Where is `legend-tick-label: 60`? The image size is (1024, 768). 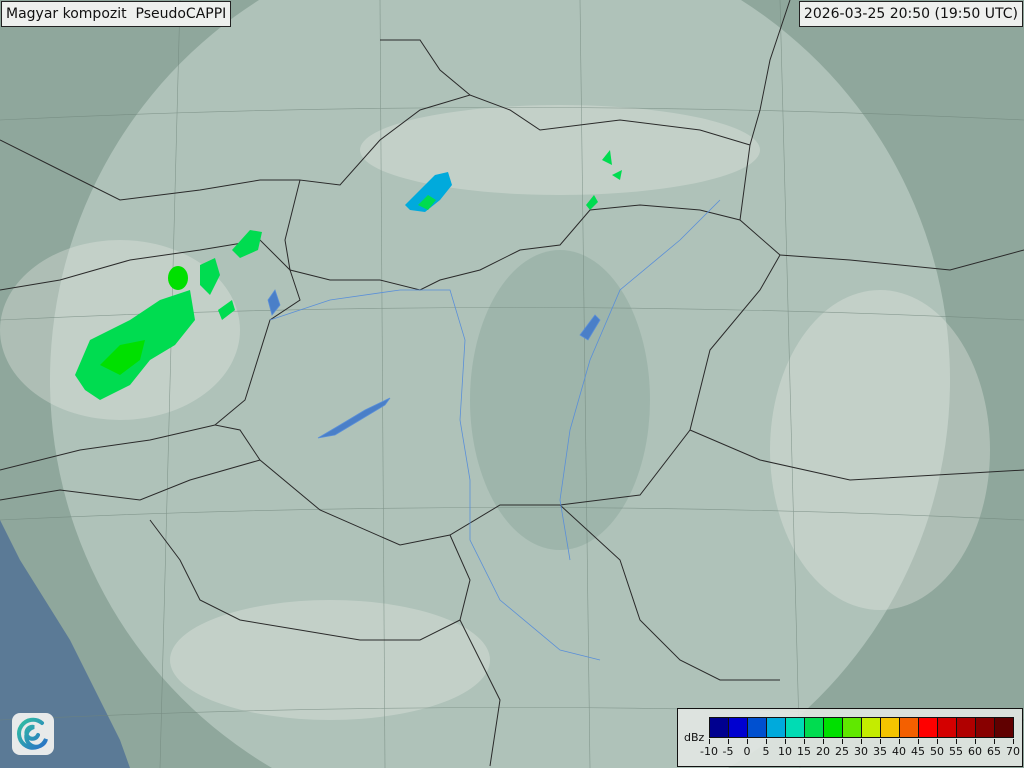 legend-tick-label: 60 is located at coordinates (975, 751).